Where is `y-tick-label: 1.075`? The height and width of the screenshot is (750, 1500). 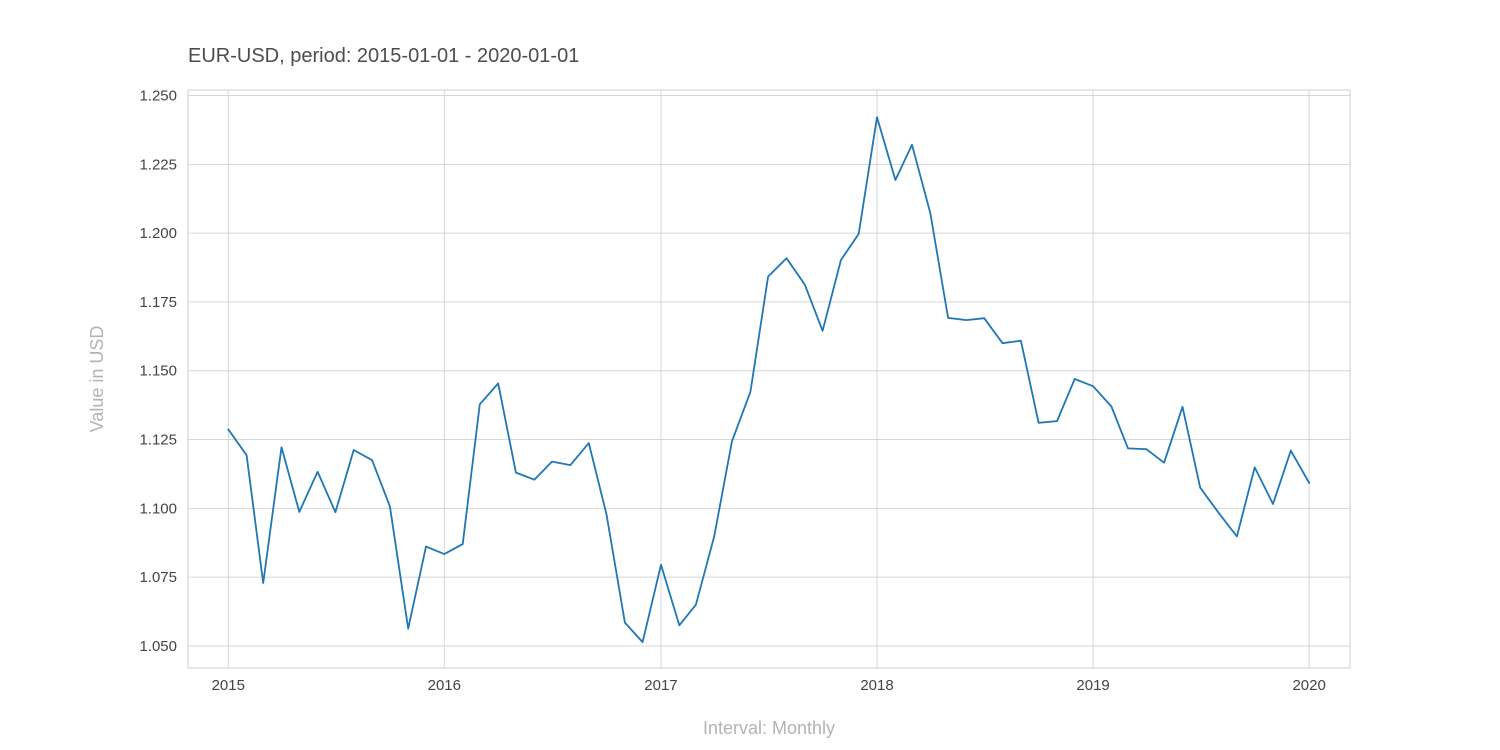
y-tick-label: 1.075 is located at coordinates (158, 577).